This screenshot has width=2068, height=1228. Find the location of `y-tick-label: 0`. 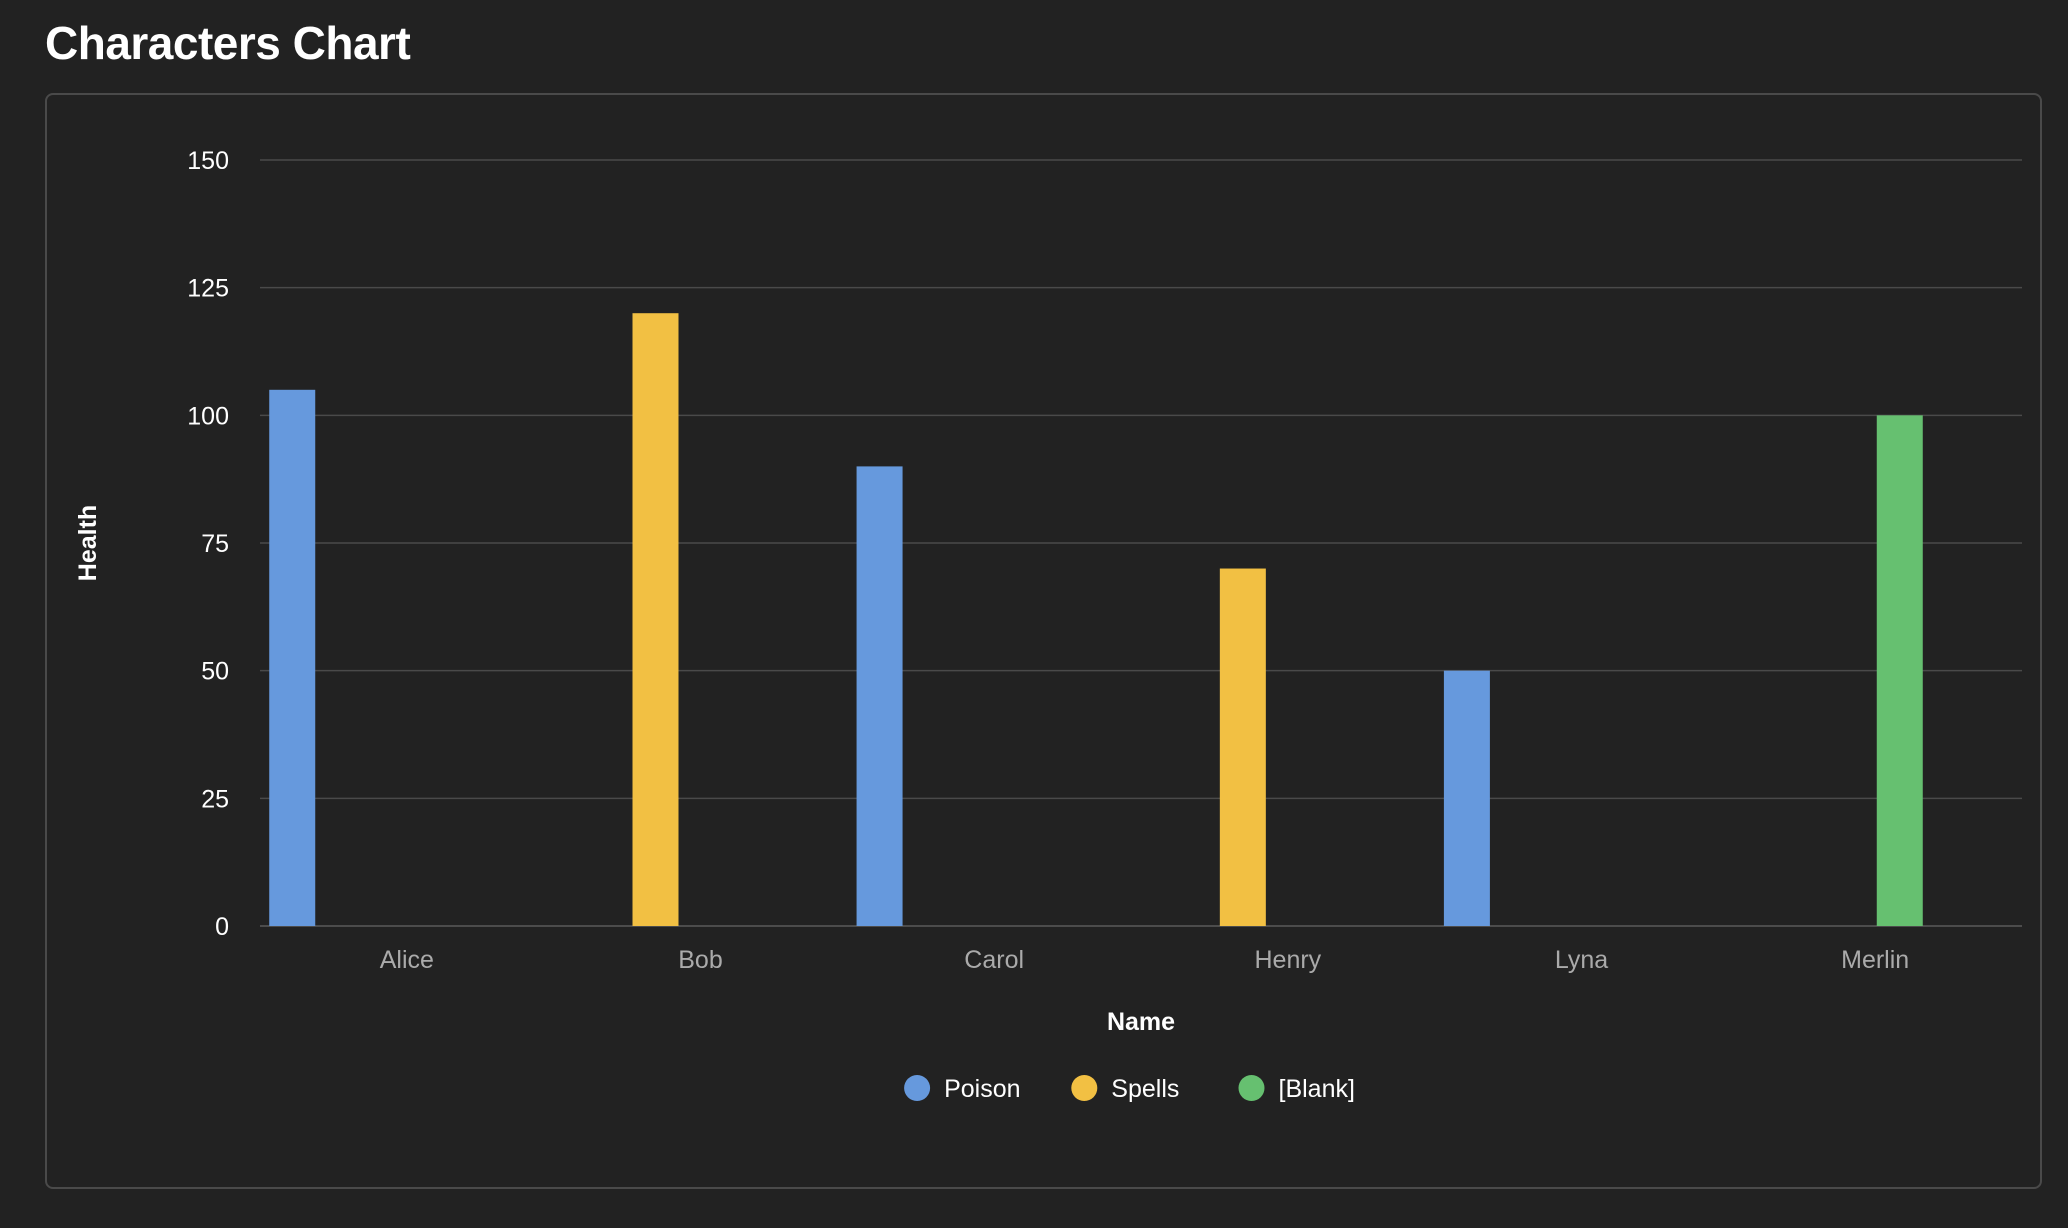

y-tick-label: 0 is located at coordinates (222, 927).